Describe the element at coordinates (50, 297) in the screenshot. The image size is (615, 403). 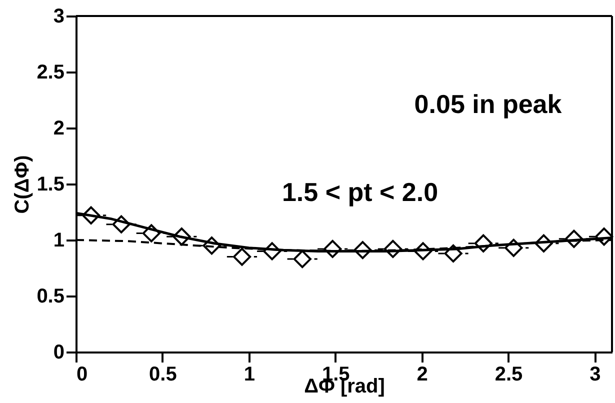
I see `y-tick-label: 0.5` at that location.